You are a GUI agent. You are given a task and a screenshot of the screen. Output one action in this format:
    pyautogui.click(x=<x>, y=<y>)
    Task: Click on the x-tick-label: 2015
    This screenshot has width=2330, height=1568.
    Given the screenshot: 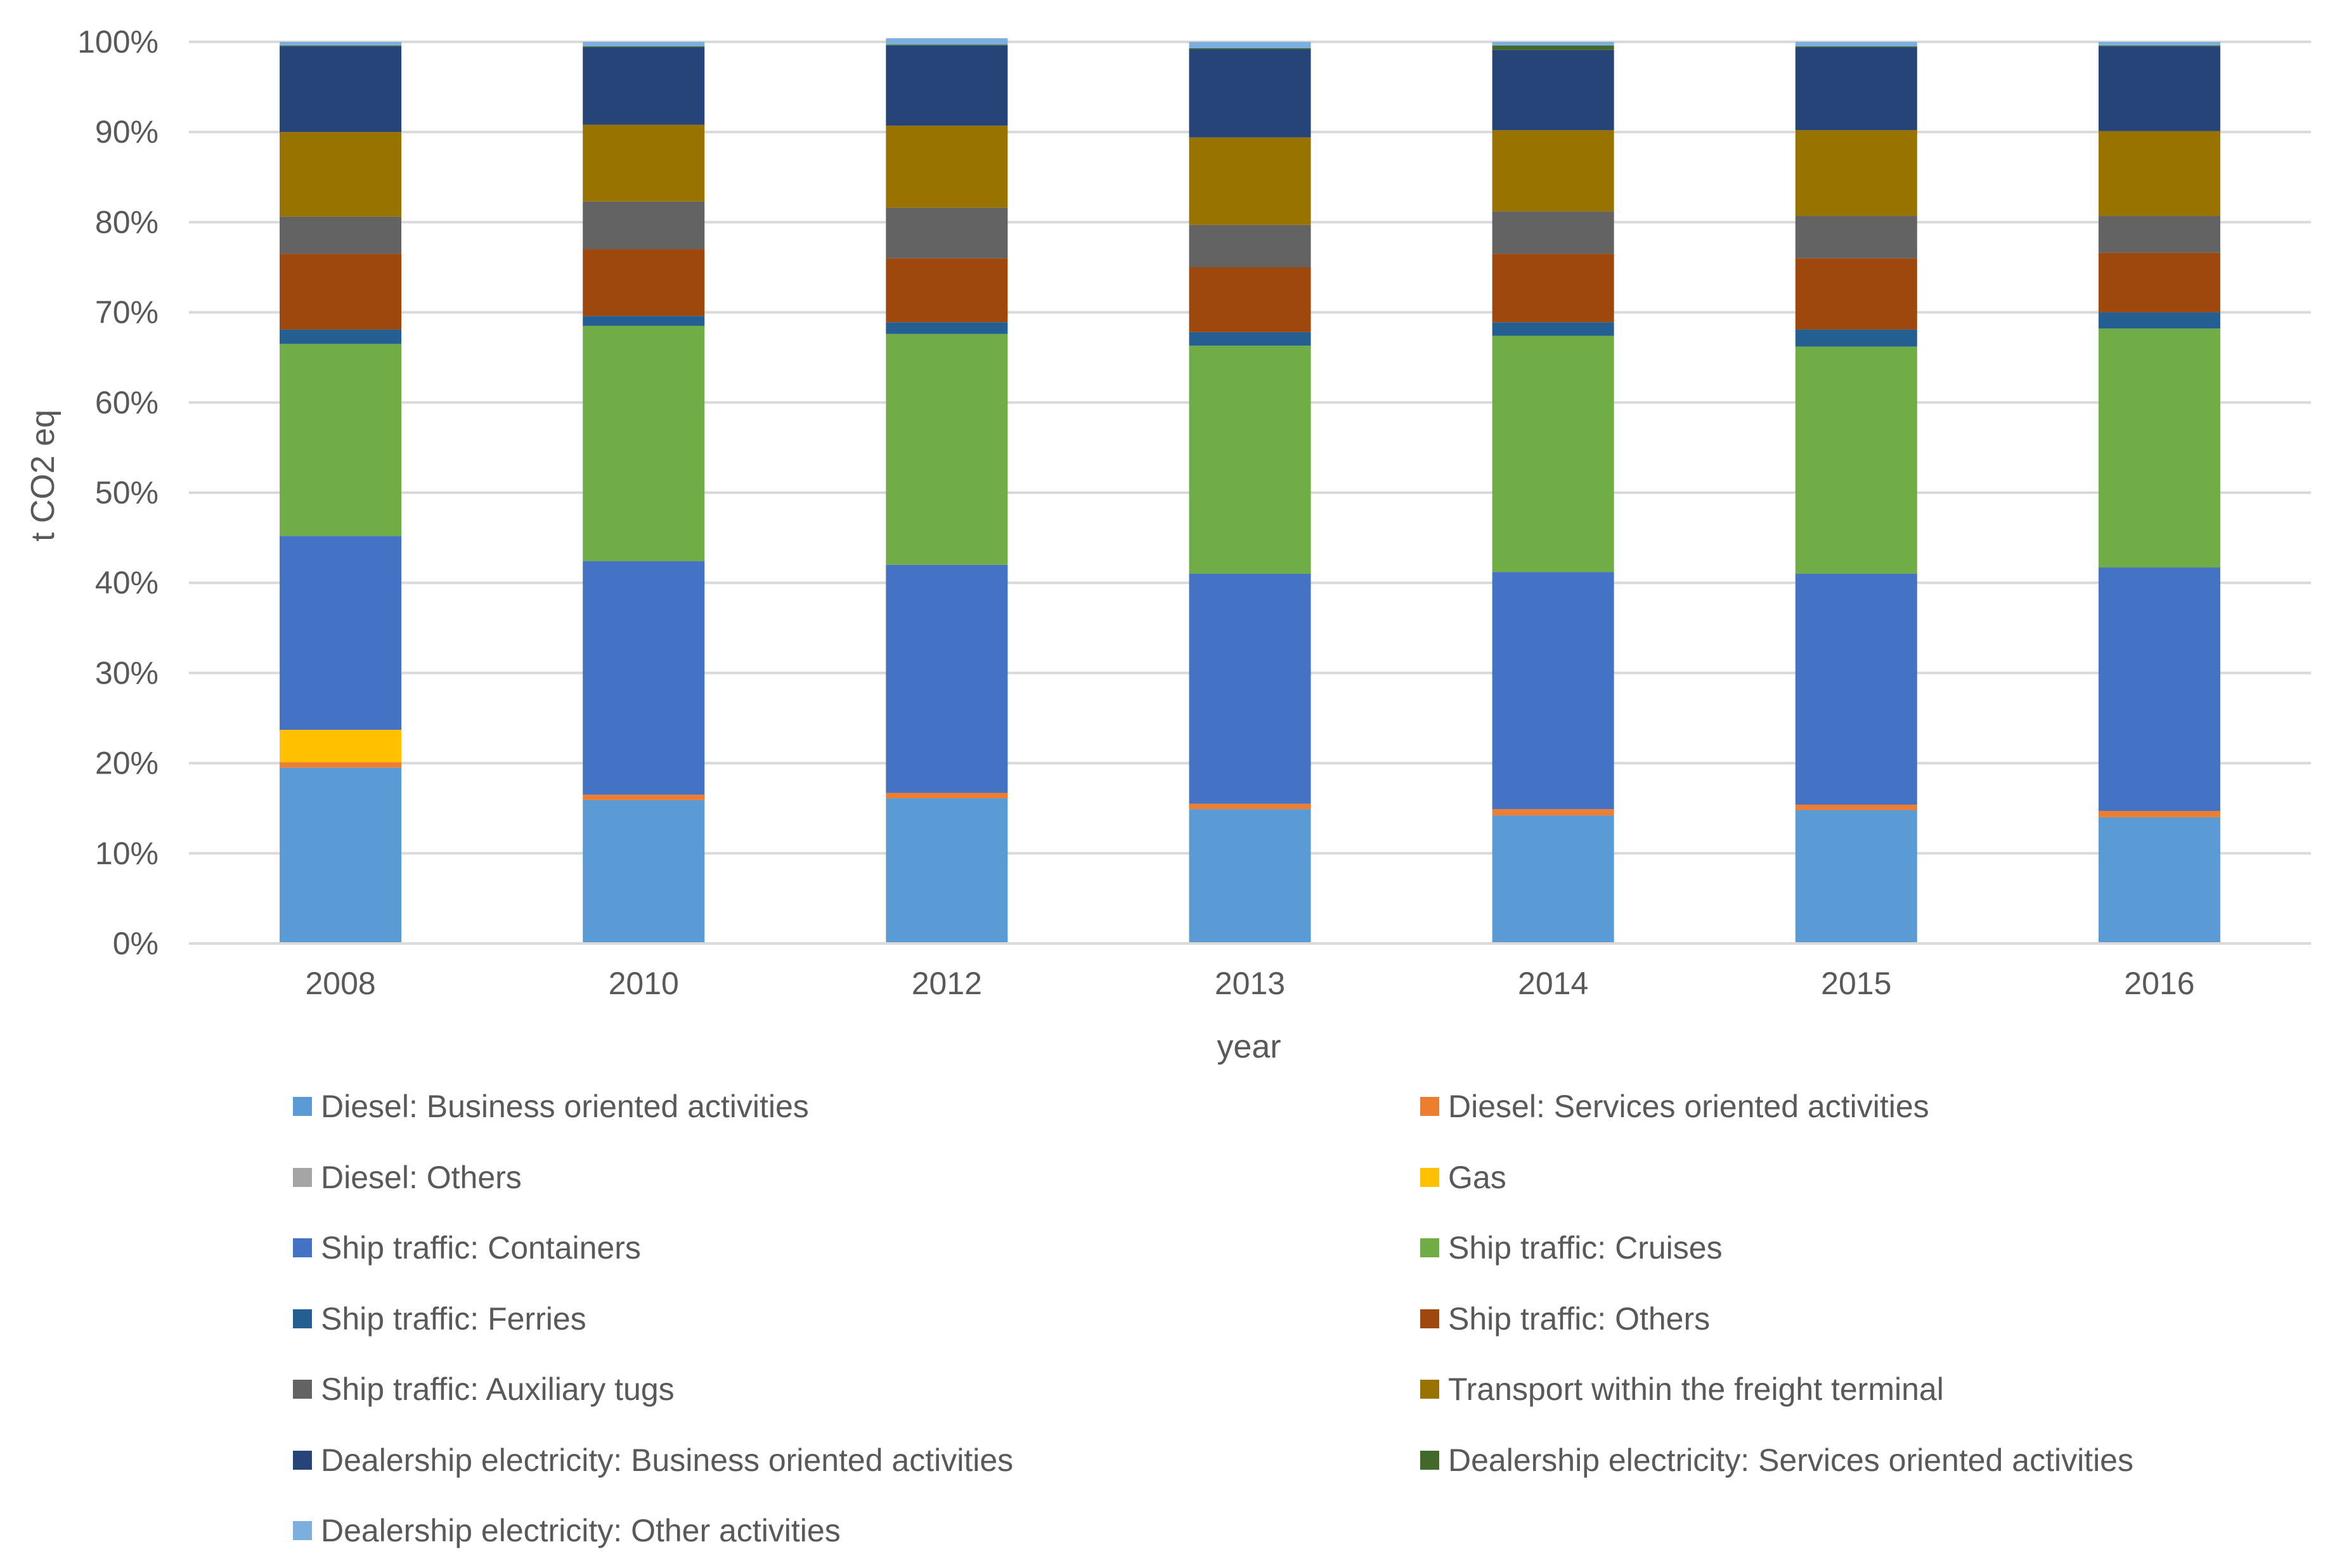 What is the action you would take?
    pyautogui.click(x=1856, y=983)
    